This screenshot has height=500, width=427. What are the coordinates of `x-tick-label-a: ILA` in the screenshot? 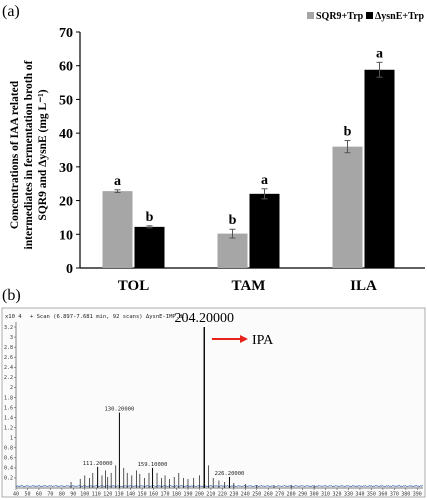 It's located at (363, 286).